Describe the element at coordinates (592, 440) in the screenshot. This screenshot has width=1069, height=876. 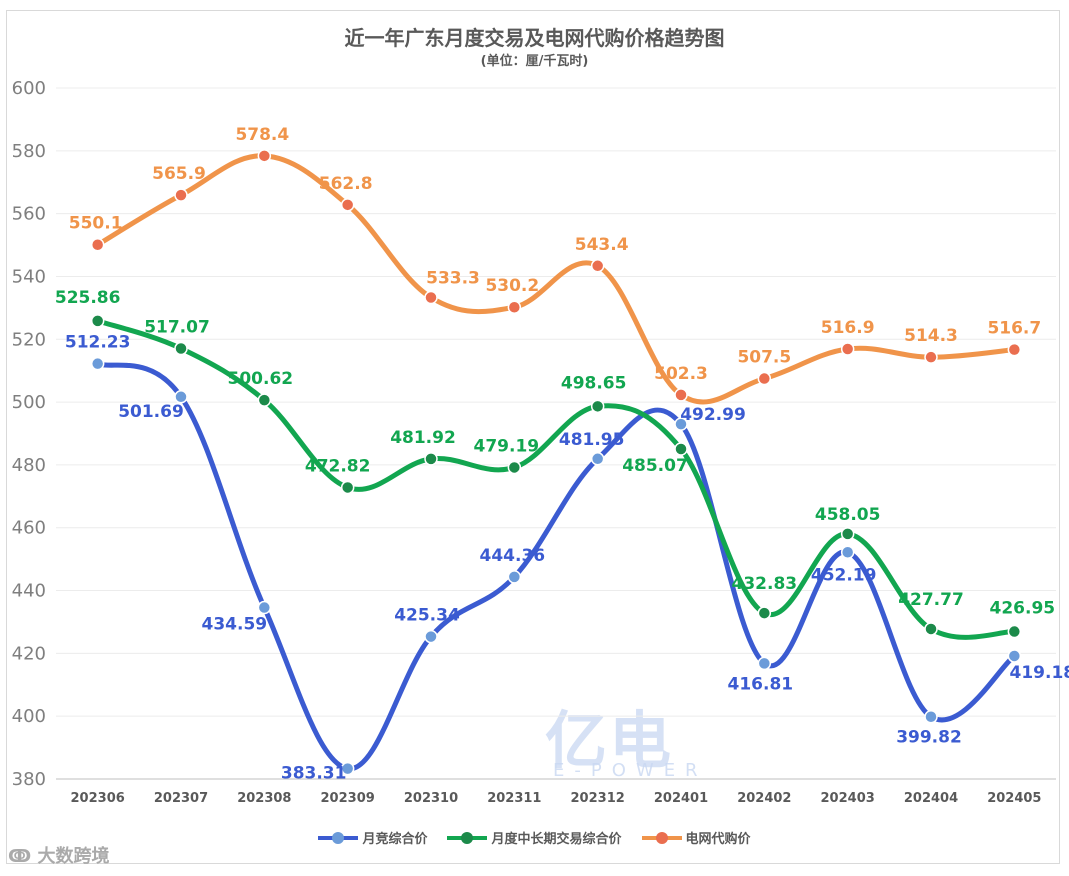
I see `data-label: 481.95` at that location.